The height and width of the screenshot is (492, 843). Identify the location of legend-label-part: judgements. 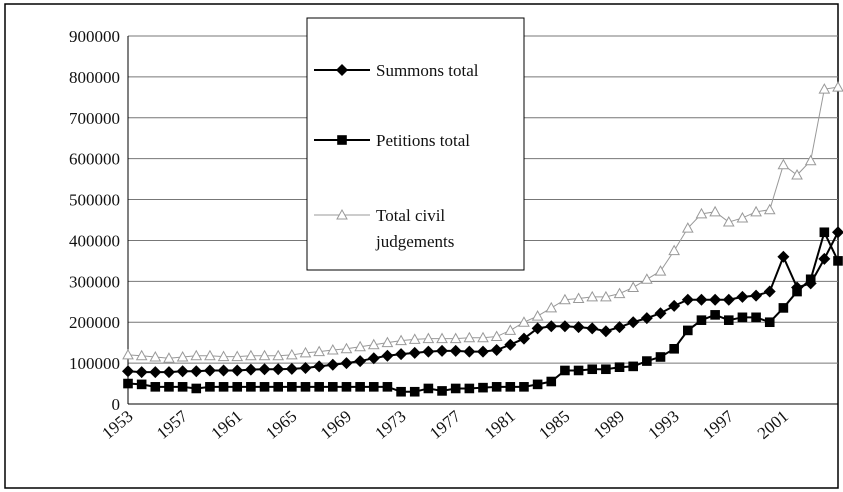
(414, 241).